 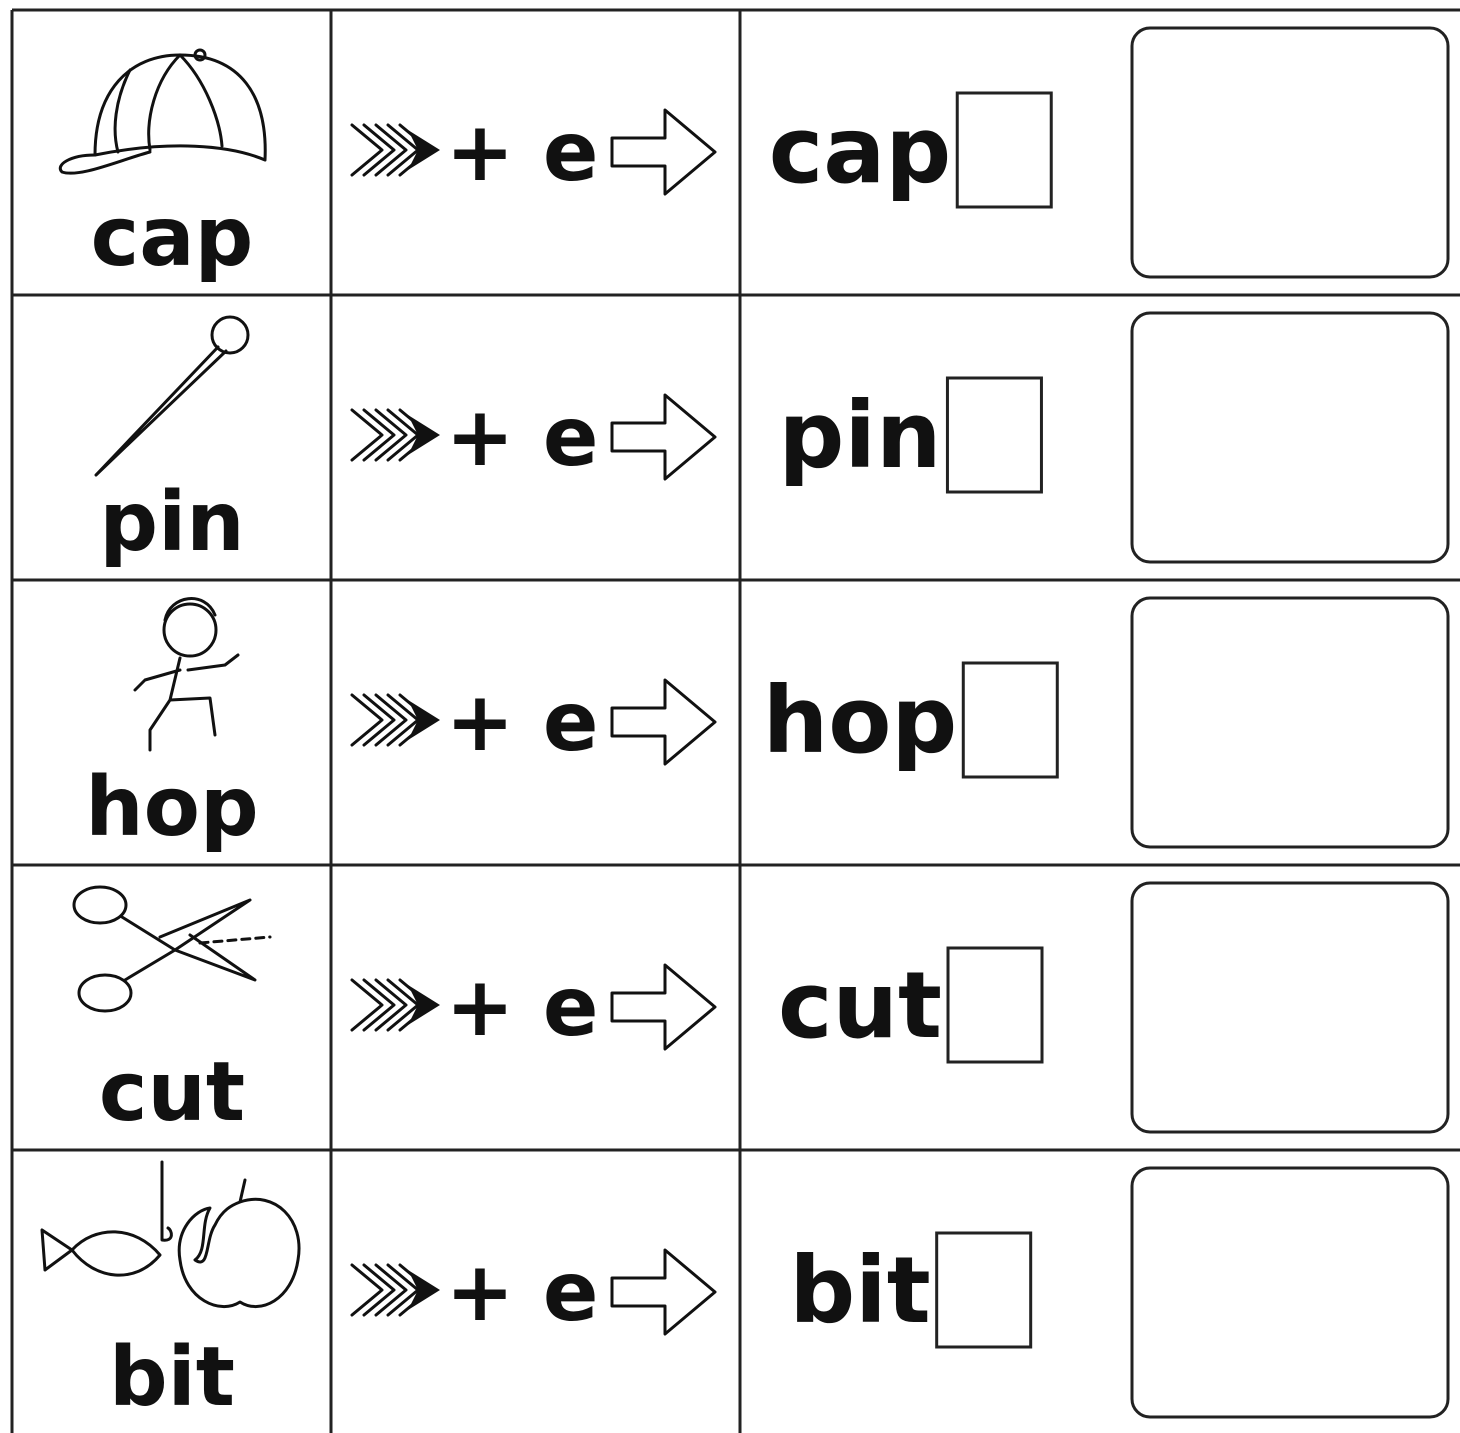 I want to click on target-word: bit, so click(x=859, y=1290).